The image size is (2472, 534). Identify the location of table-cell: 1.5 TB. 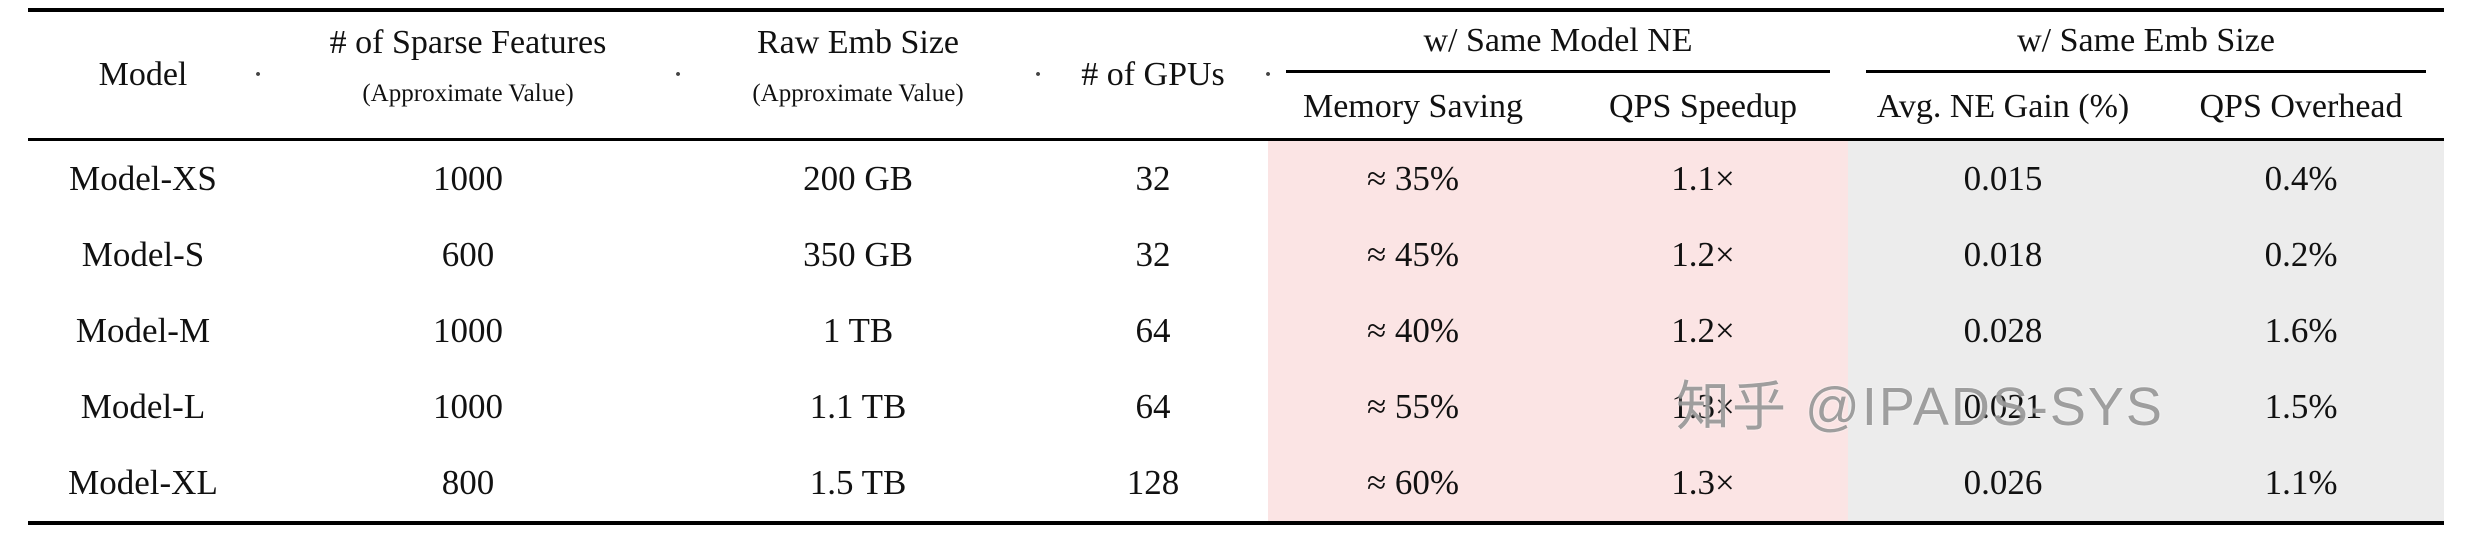
(858, 482).